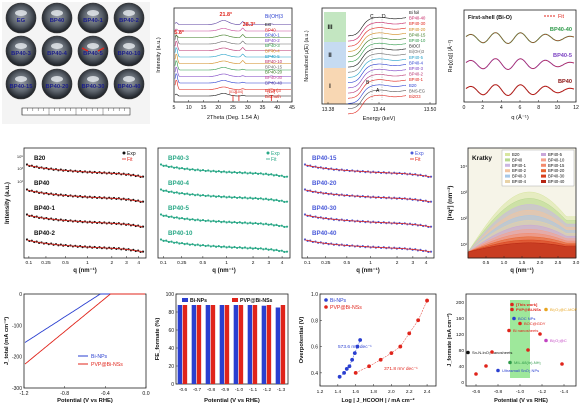 This screenshot has width=582, height=407. What do you see at coordinates (460, 303) in the screenshot?
I see `y-tick-label: 200` at bounding box center [460, 303].